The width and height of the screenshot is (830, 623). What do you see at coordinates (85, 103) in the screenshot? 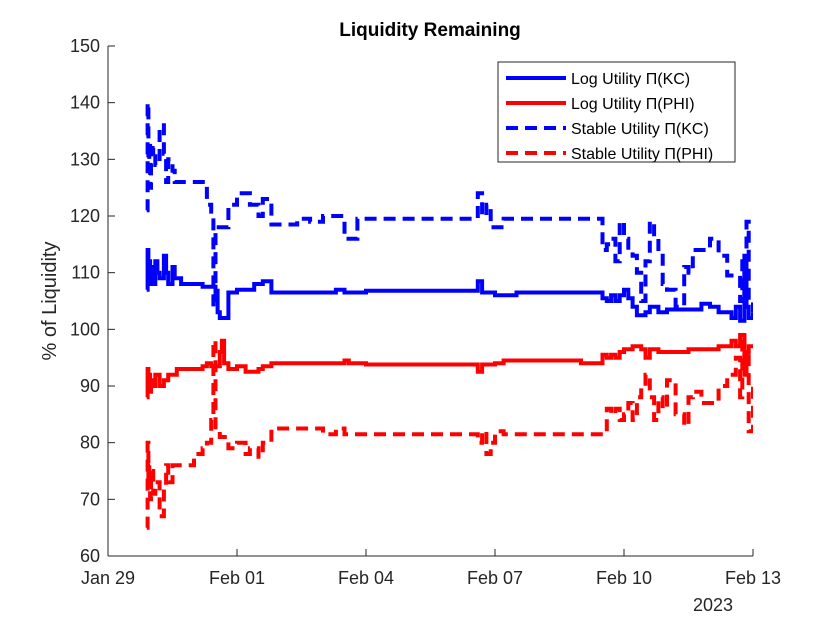
I see `y-tick-label: 140` at bounding box center [85, 103].